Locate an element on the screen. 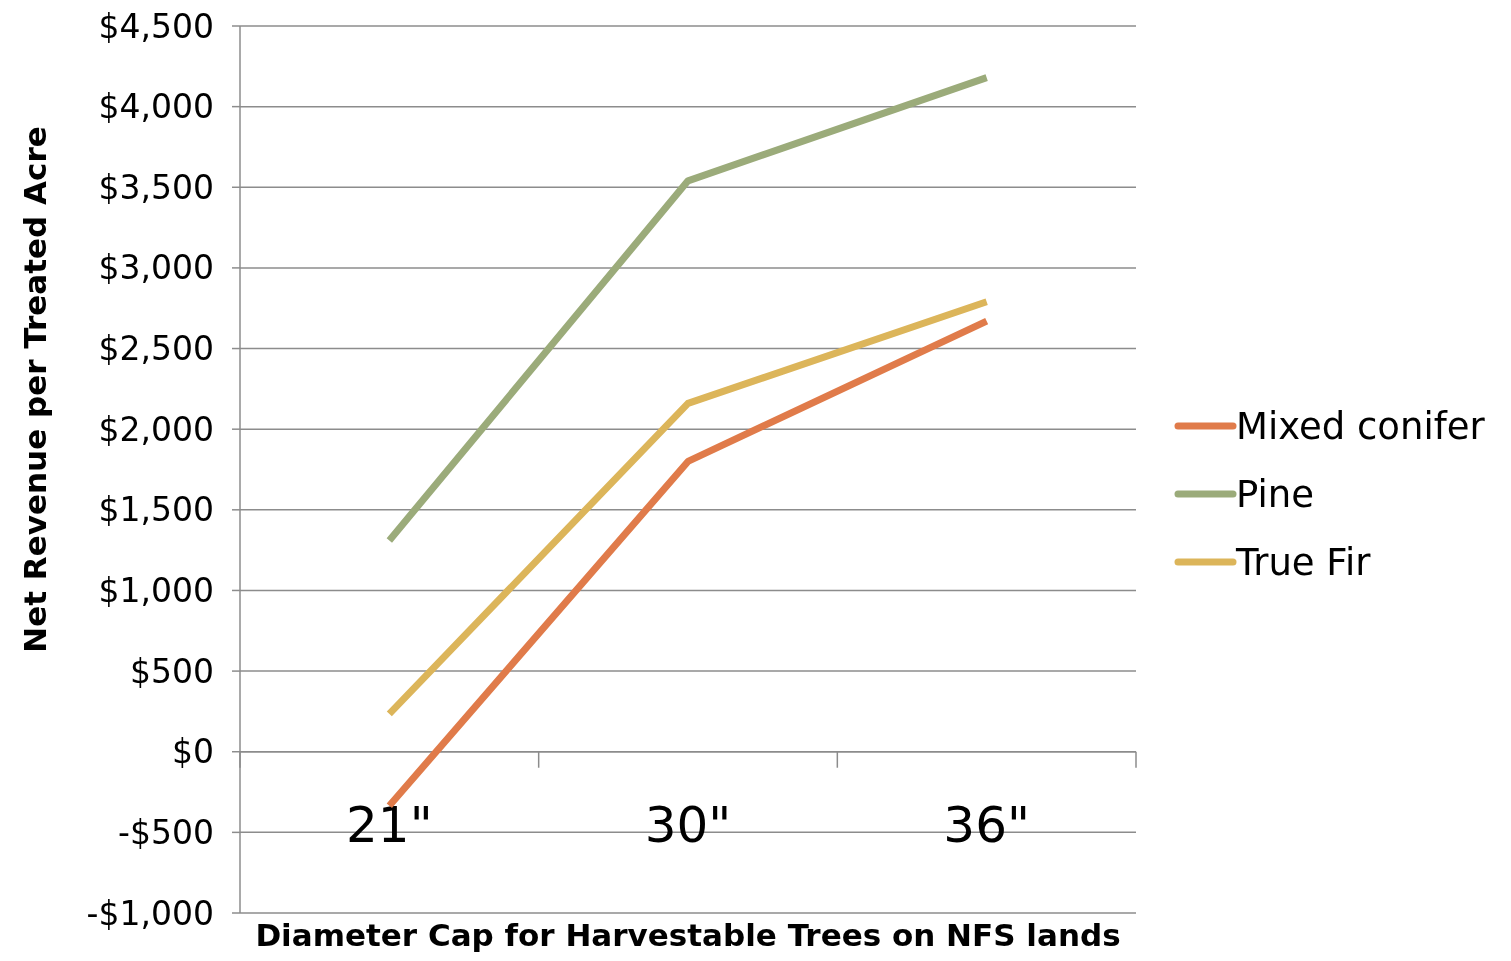  legend-label: Pine is located at coordinates (1275, 494).